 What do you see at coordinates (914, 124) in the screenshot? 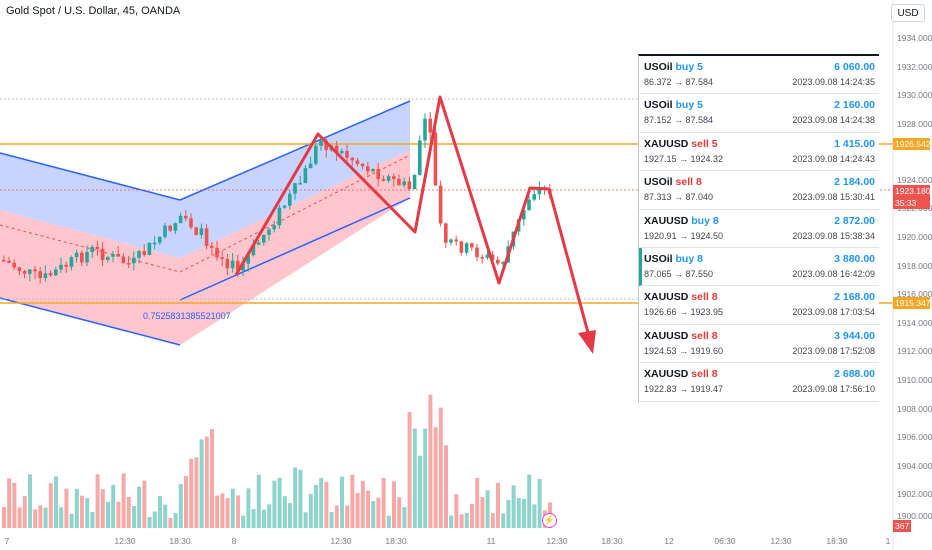
I see `price-axis-label: 1928.000` at bounding box center [914, 124].